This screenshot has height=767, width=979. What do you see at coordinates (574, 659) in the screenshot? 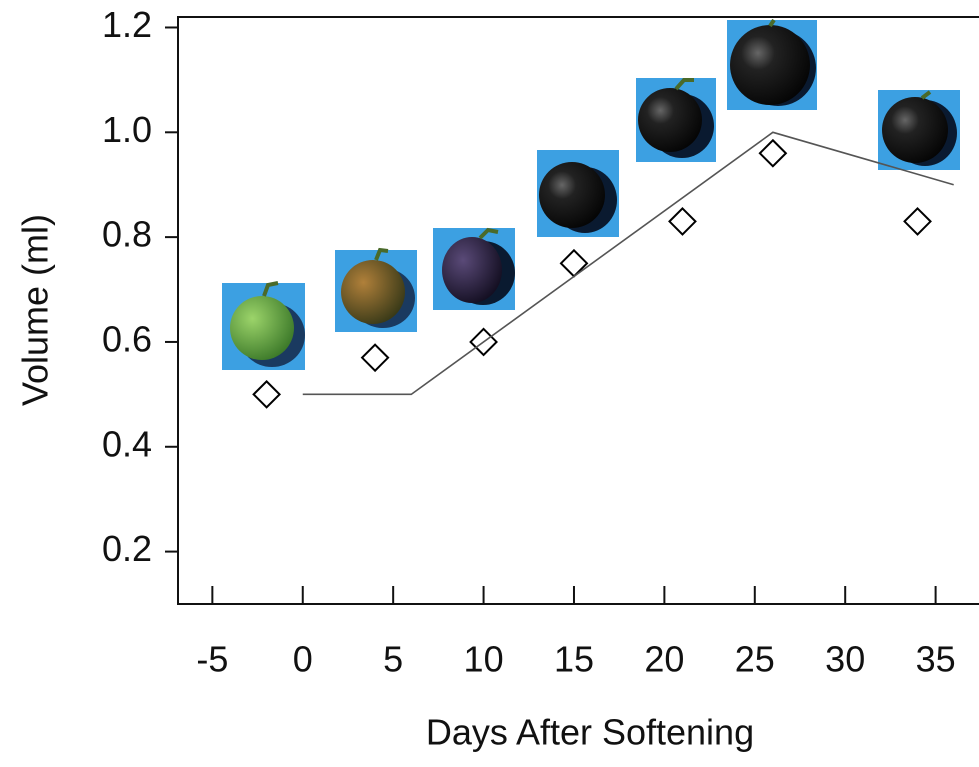
I see `x-tick-label: 15` at bounding box center [574, 659].